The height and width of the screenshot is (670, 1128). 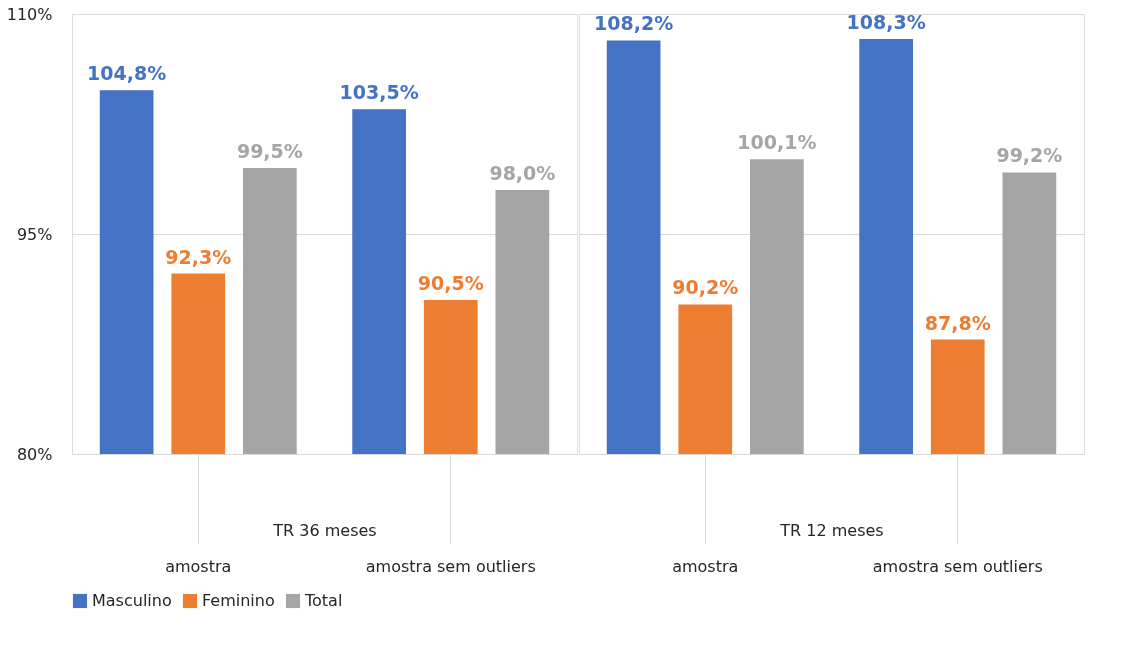 I want to click on text: TR 36 meses, so click(x=324, y=530).